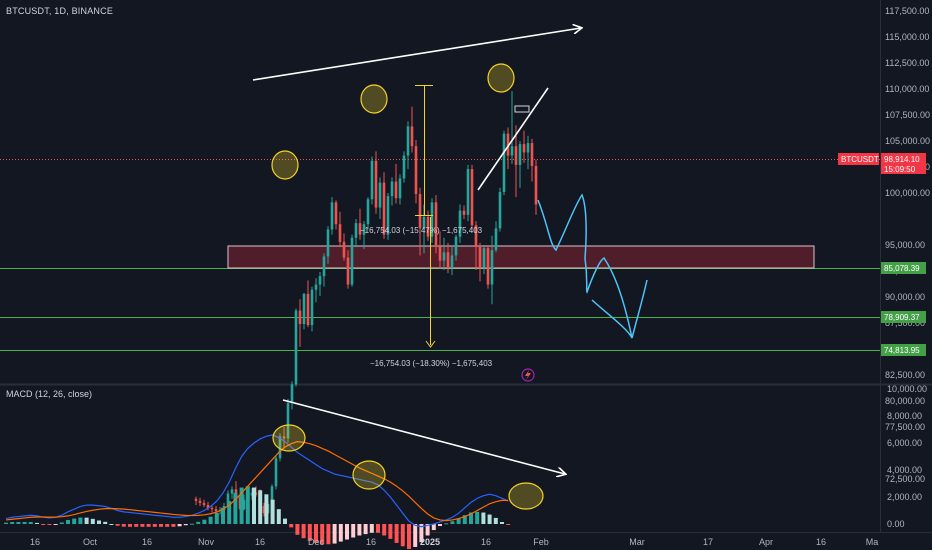 This screenshot has height=550, width=932. I want to click on projection-path, so click(585, 266).